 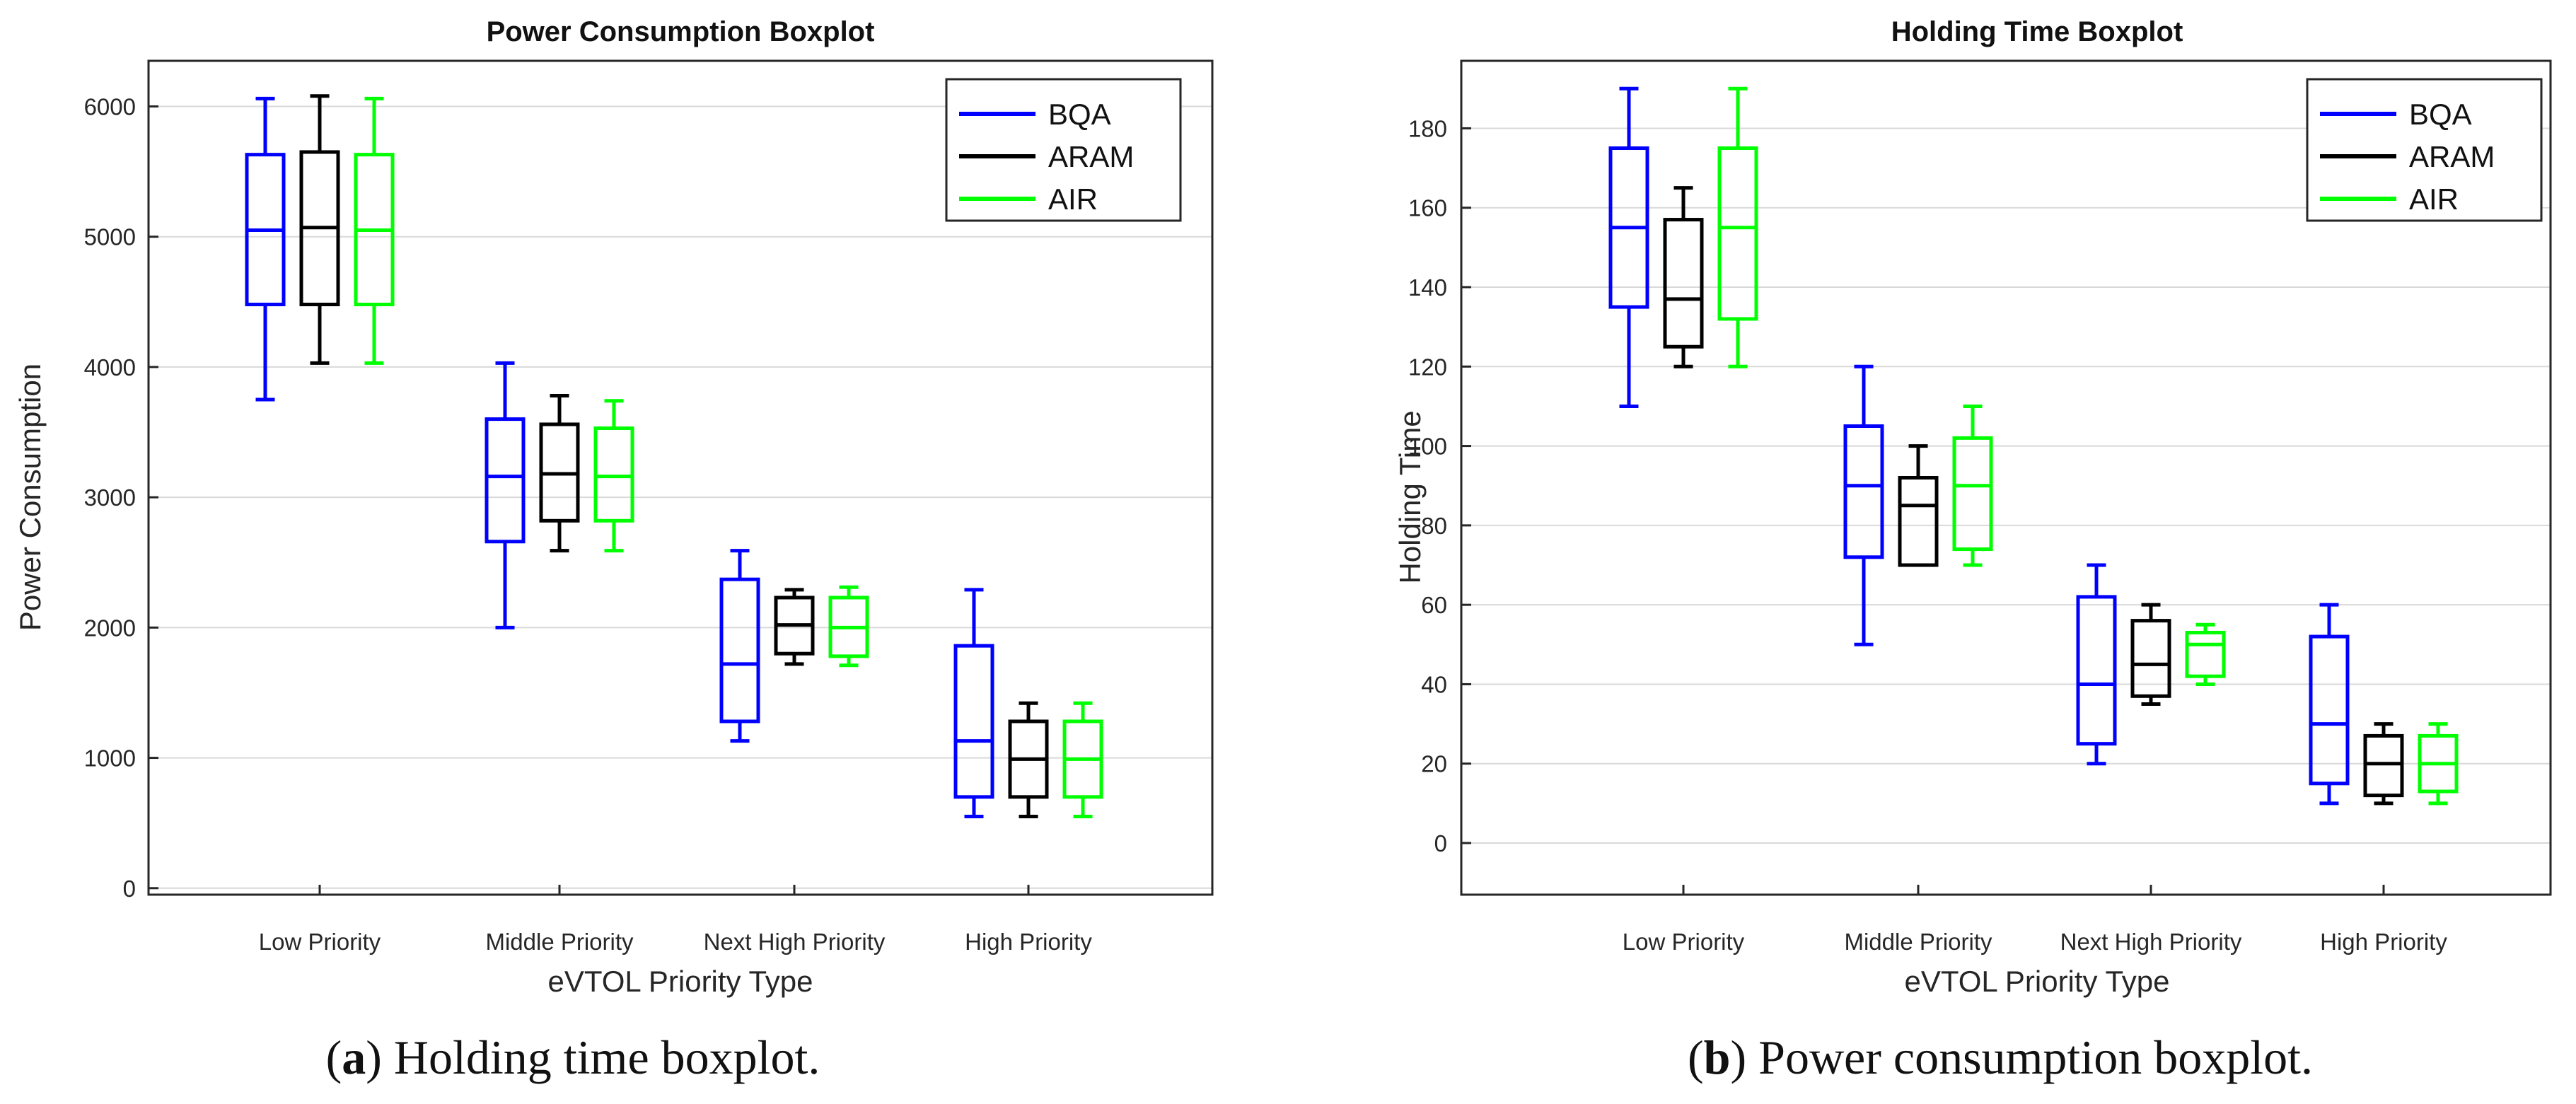 I want to click on y-tick-label: 6000, so click(x=110, y=106).